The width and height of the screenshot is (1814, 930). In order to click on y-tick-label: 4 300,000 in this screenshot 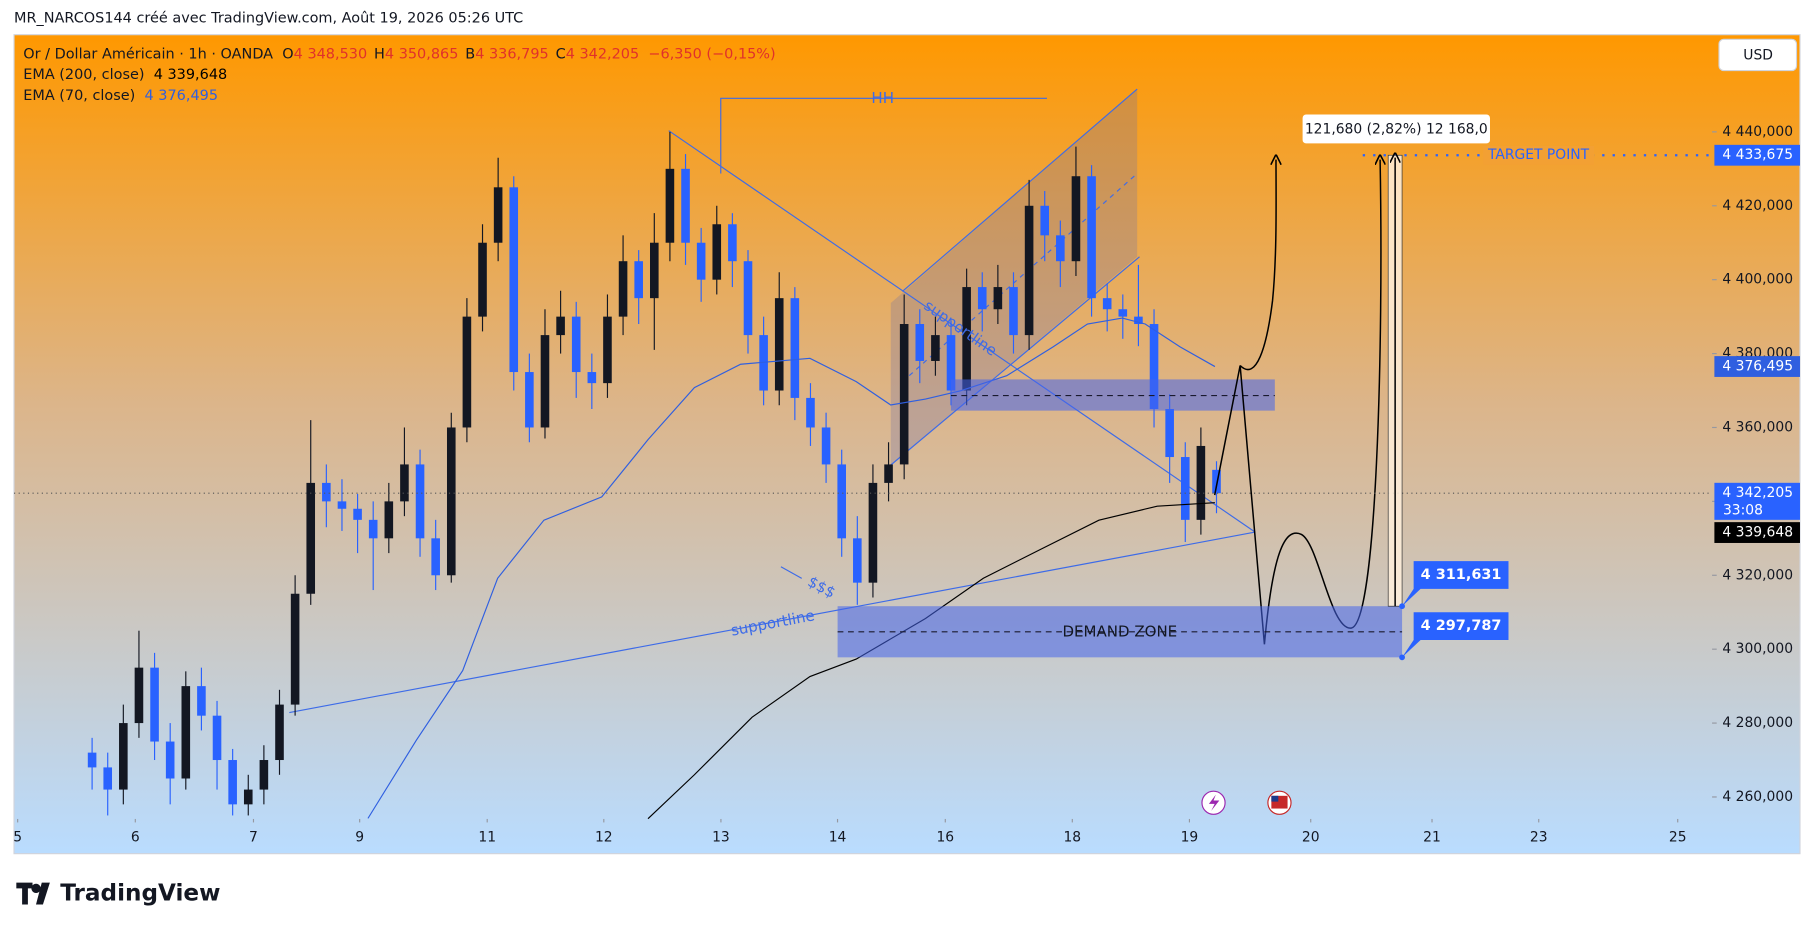, I will do `click(1757, 649)`.